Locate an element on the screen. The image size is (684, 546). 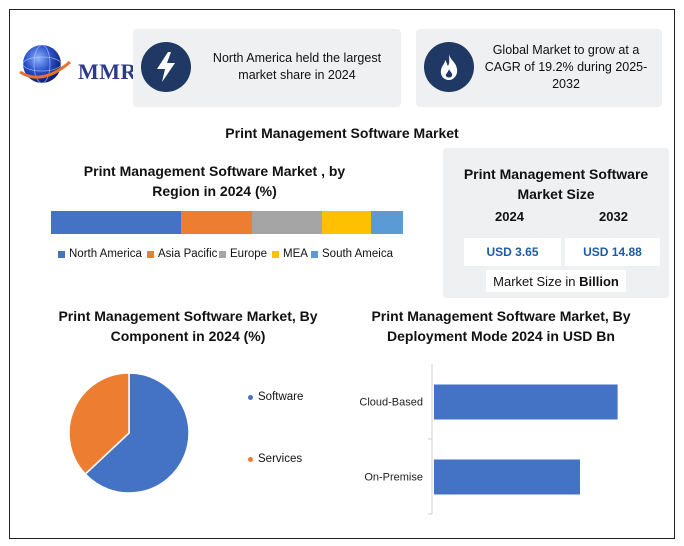
legend-label: Europe is located at coordinates (249, 254).